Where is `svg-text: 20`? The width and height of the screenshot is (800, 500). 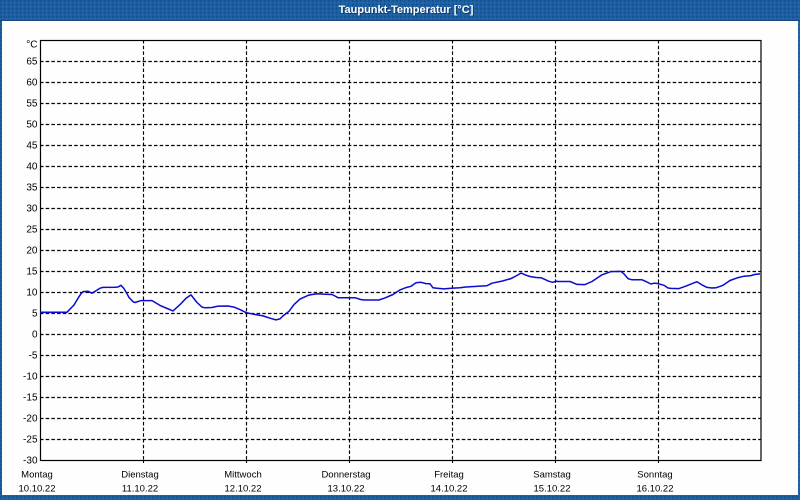
svg-text: 20 is located at coordinates (32, 251).